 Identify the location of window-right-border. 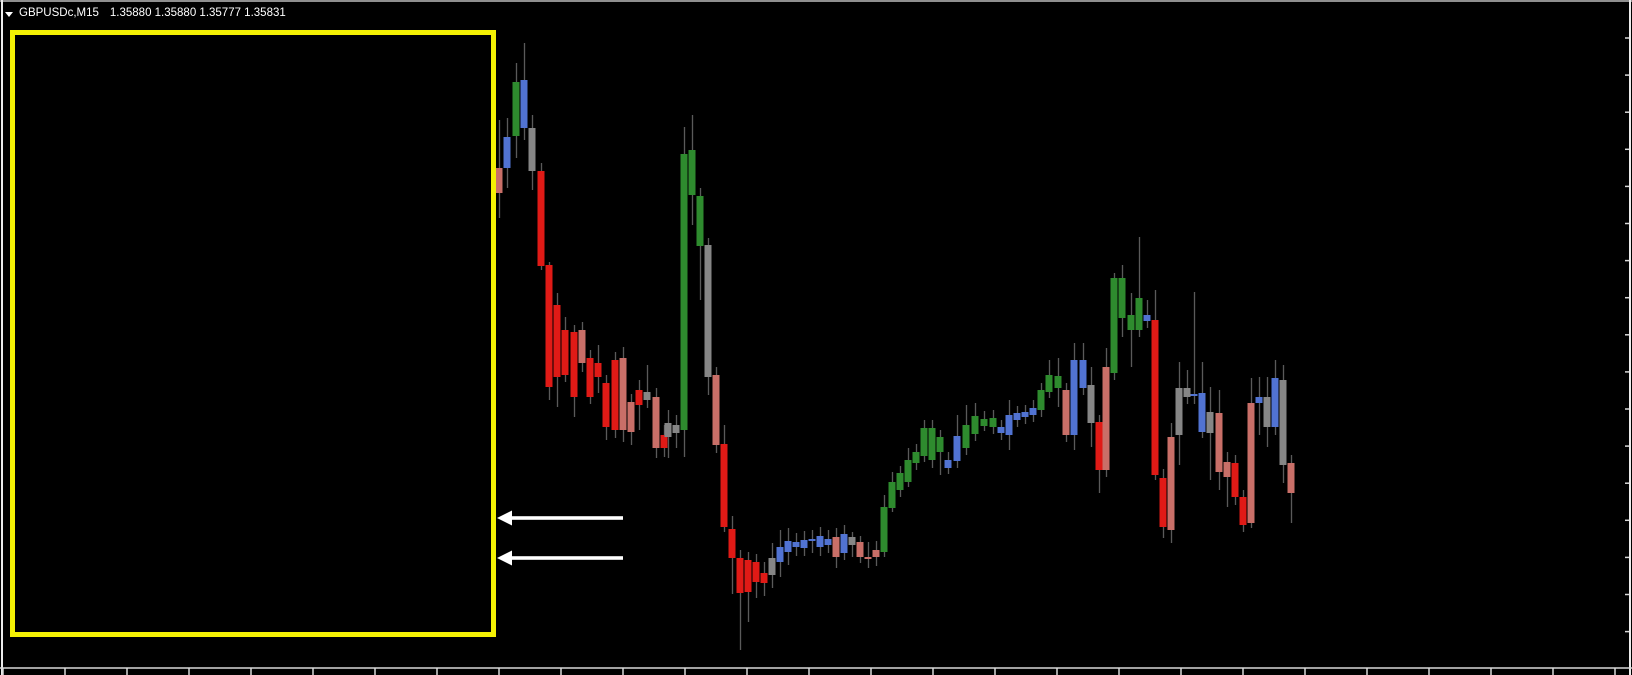
(1630, 337).